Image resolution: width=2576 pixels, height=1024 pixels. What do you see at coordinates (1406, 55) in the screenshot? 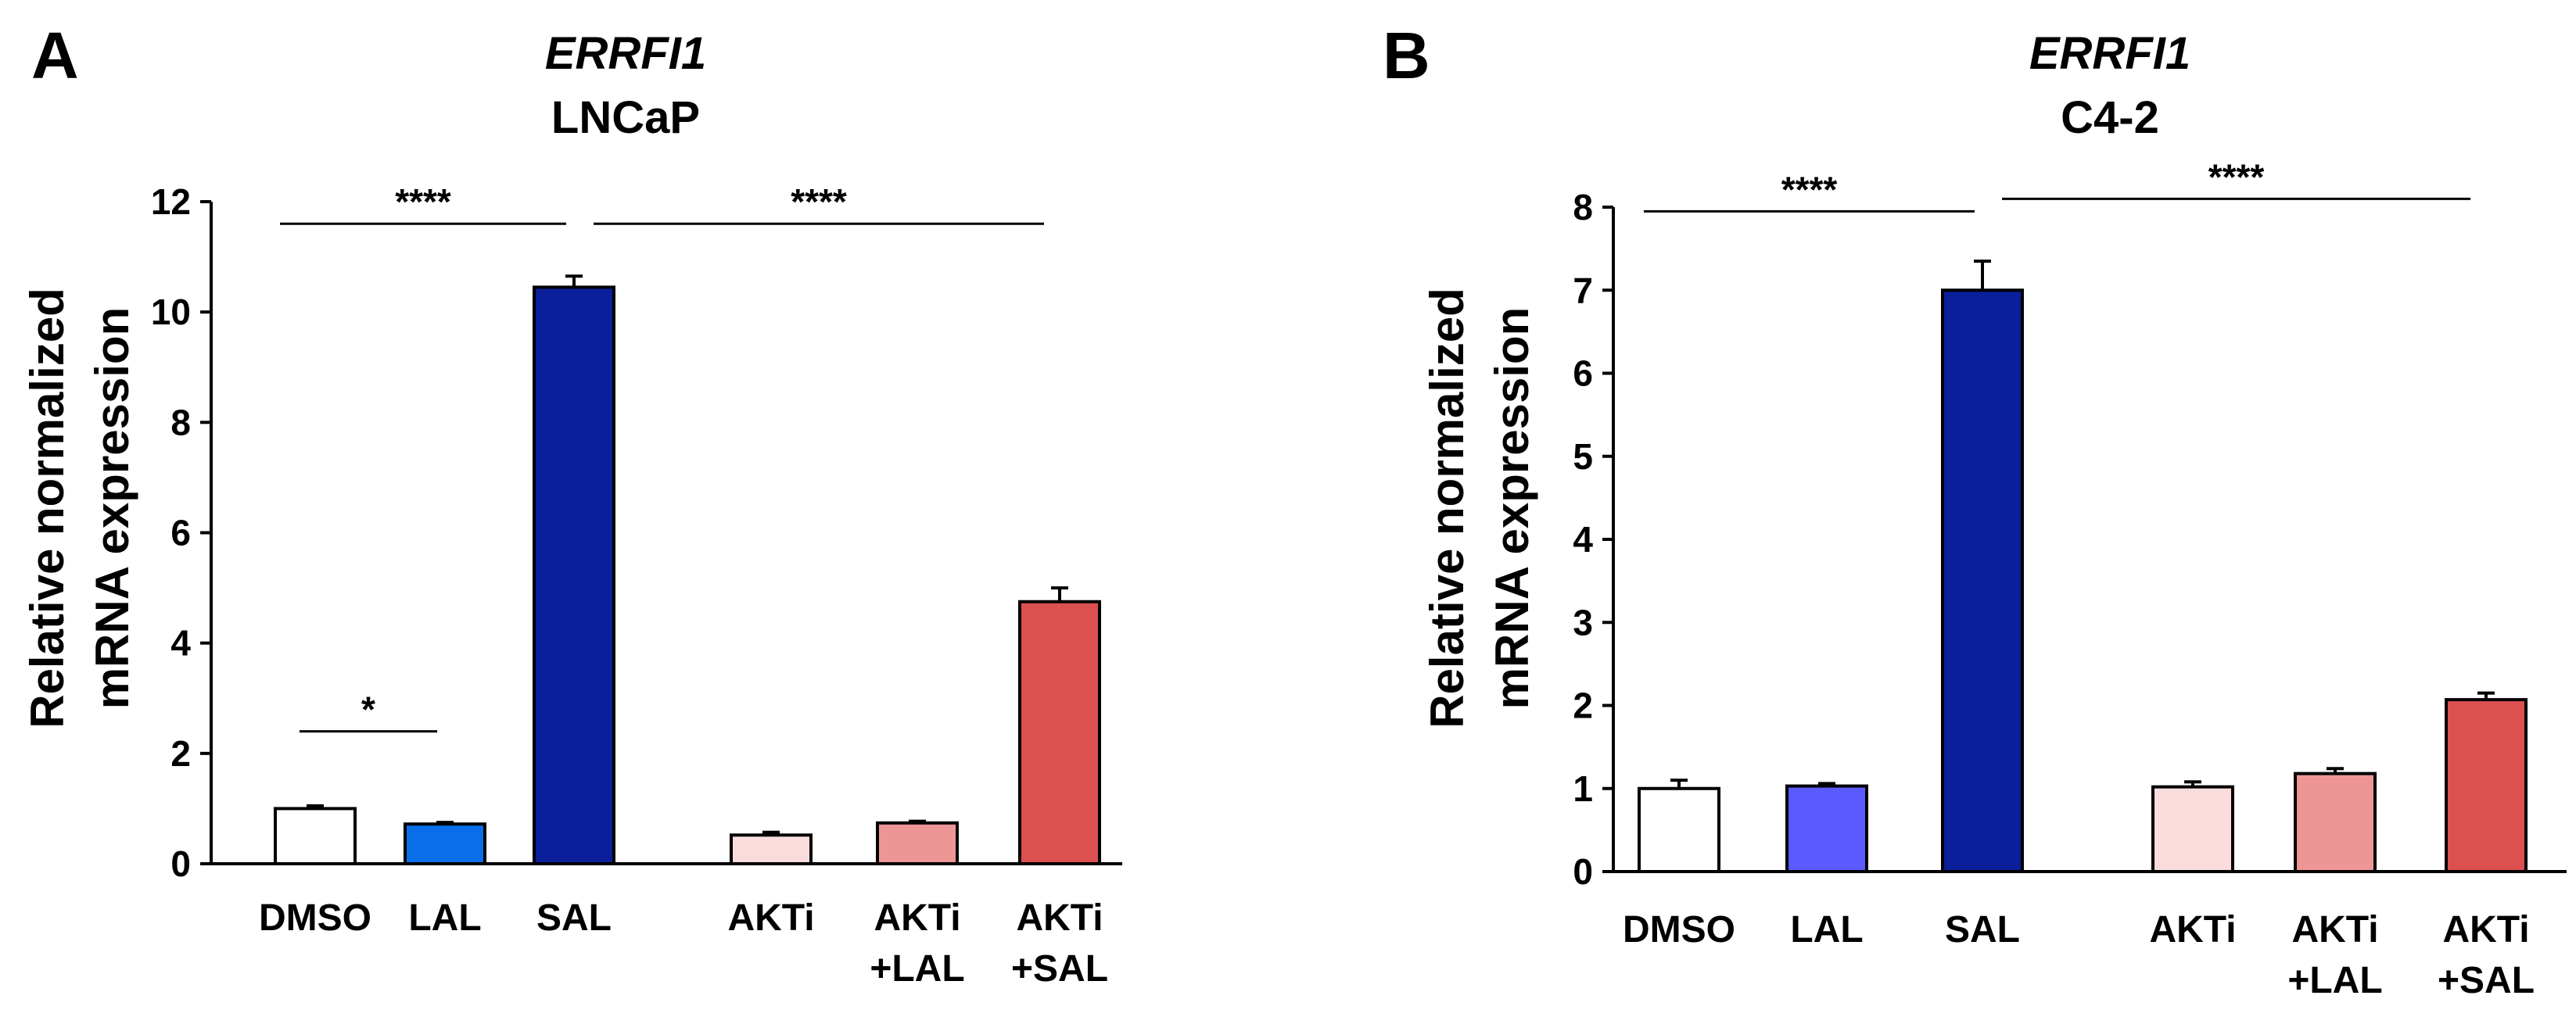
I see `panel-letter: B` at bounding box center [1406, 55].